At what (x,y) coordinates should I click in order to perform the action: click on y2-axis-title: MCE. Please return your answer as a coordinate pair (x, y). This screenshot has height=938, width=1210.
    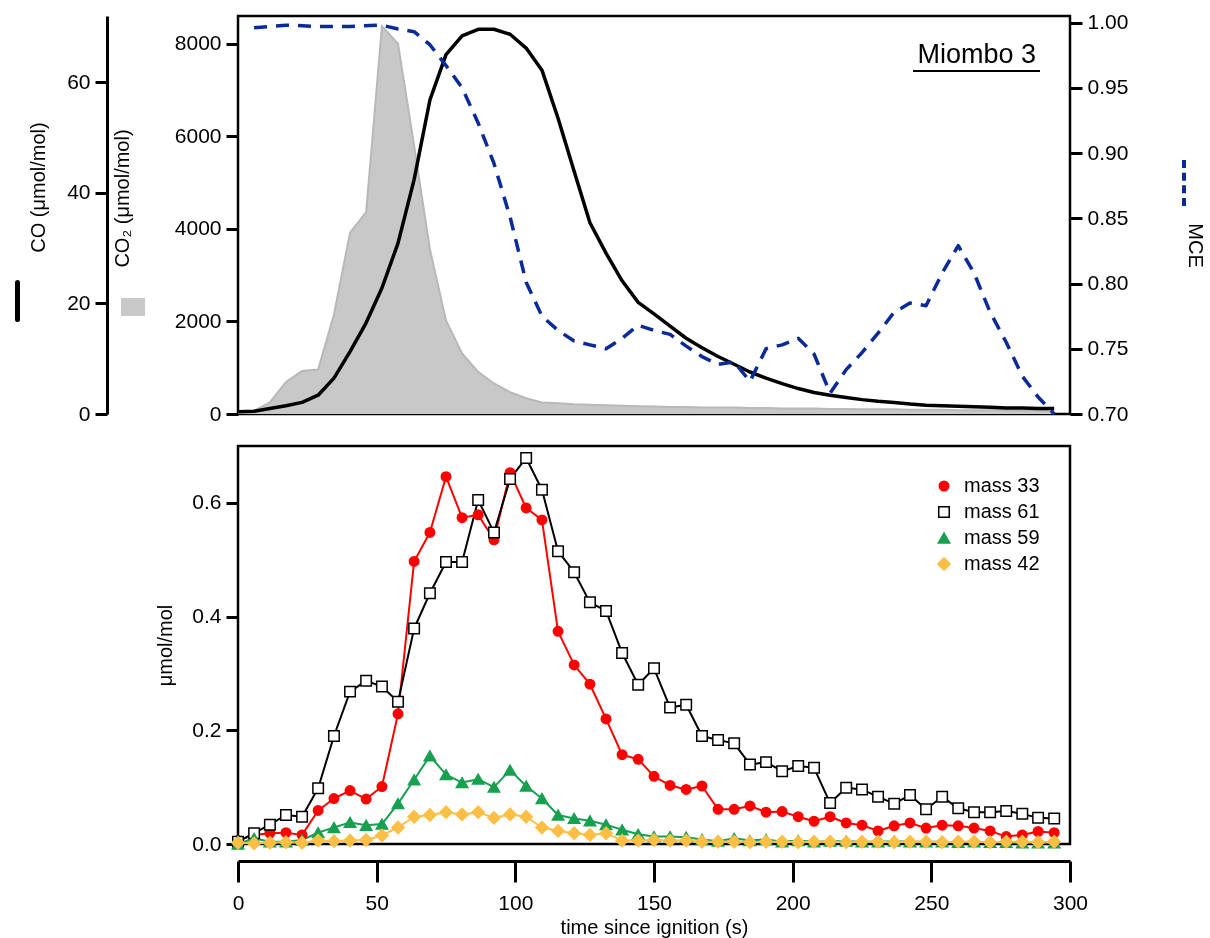
    Looking at the image, I should click on (1195, 245).